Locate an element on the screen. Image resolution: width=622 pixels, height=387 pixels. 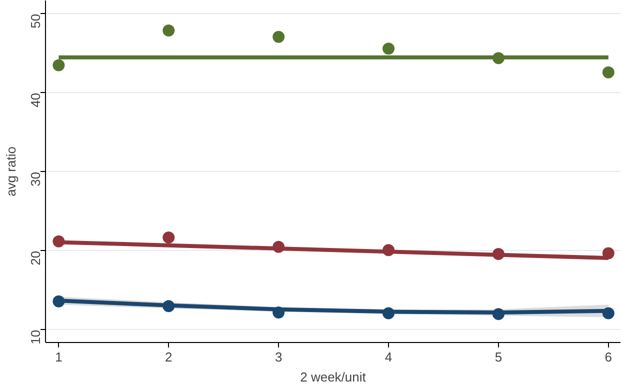
x-tick-label: 5 is located at coordinates (498, 357).